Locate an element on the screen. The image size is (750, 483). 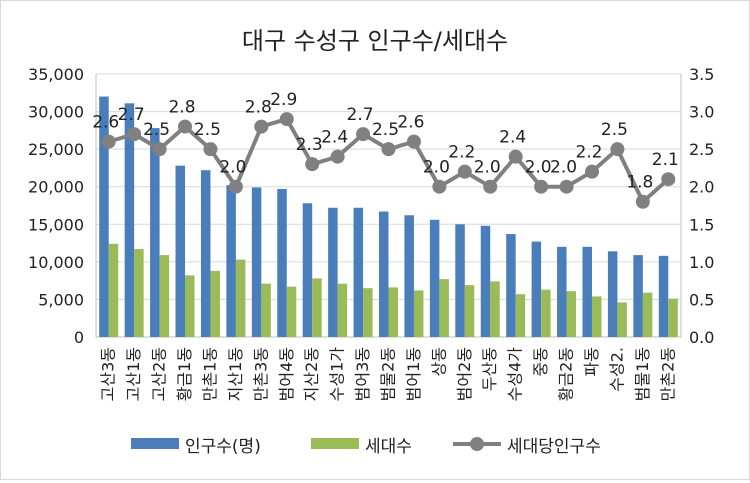
x-tick-label: 범어1동 is located at coordinates (413, 374).